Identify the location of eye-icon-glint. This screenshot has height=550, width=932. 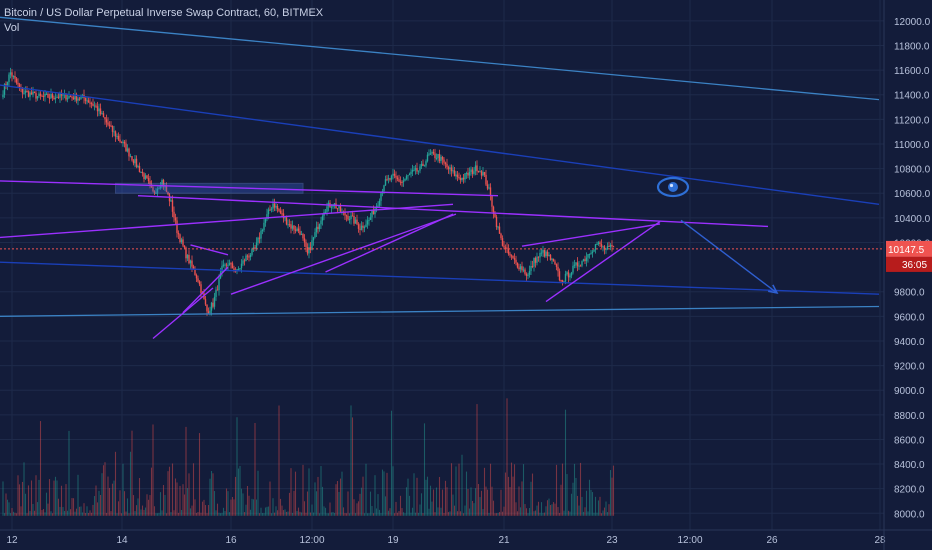
(671, 185).